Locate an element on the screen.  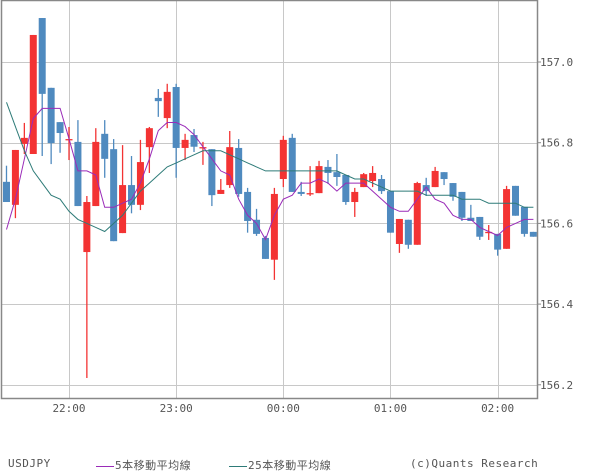
legend-ma25: 25本移動平均線 is located at coordinates (280, 465).